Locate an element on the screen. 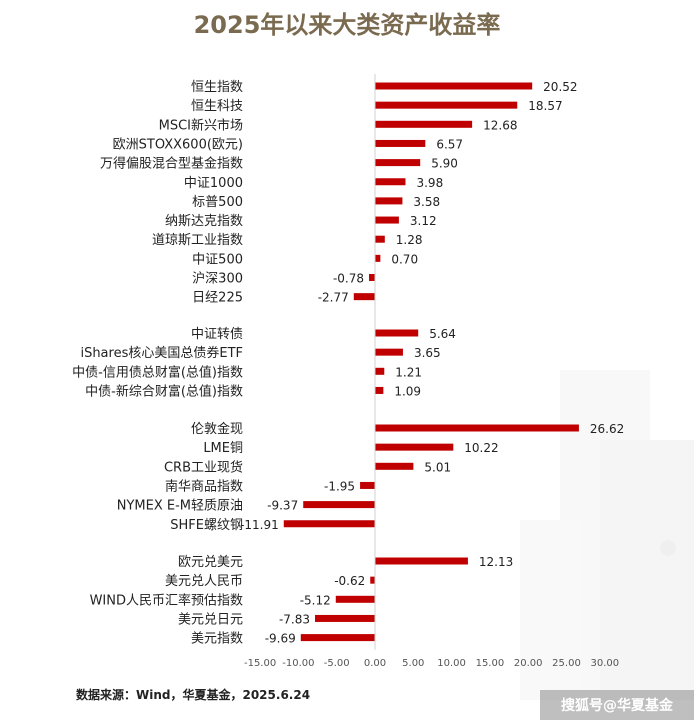  category-label: 标普500 is located at coordinates (217, 202).